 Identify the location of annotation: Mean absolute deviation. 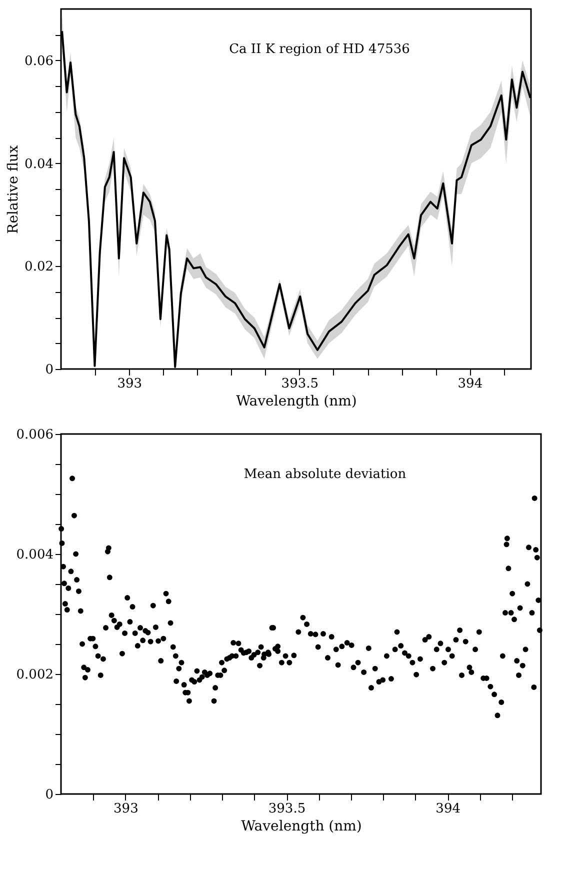
(325, 474).